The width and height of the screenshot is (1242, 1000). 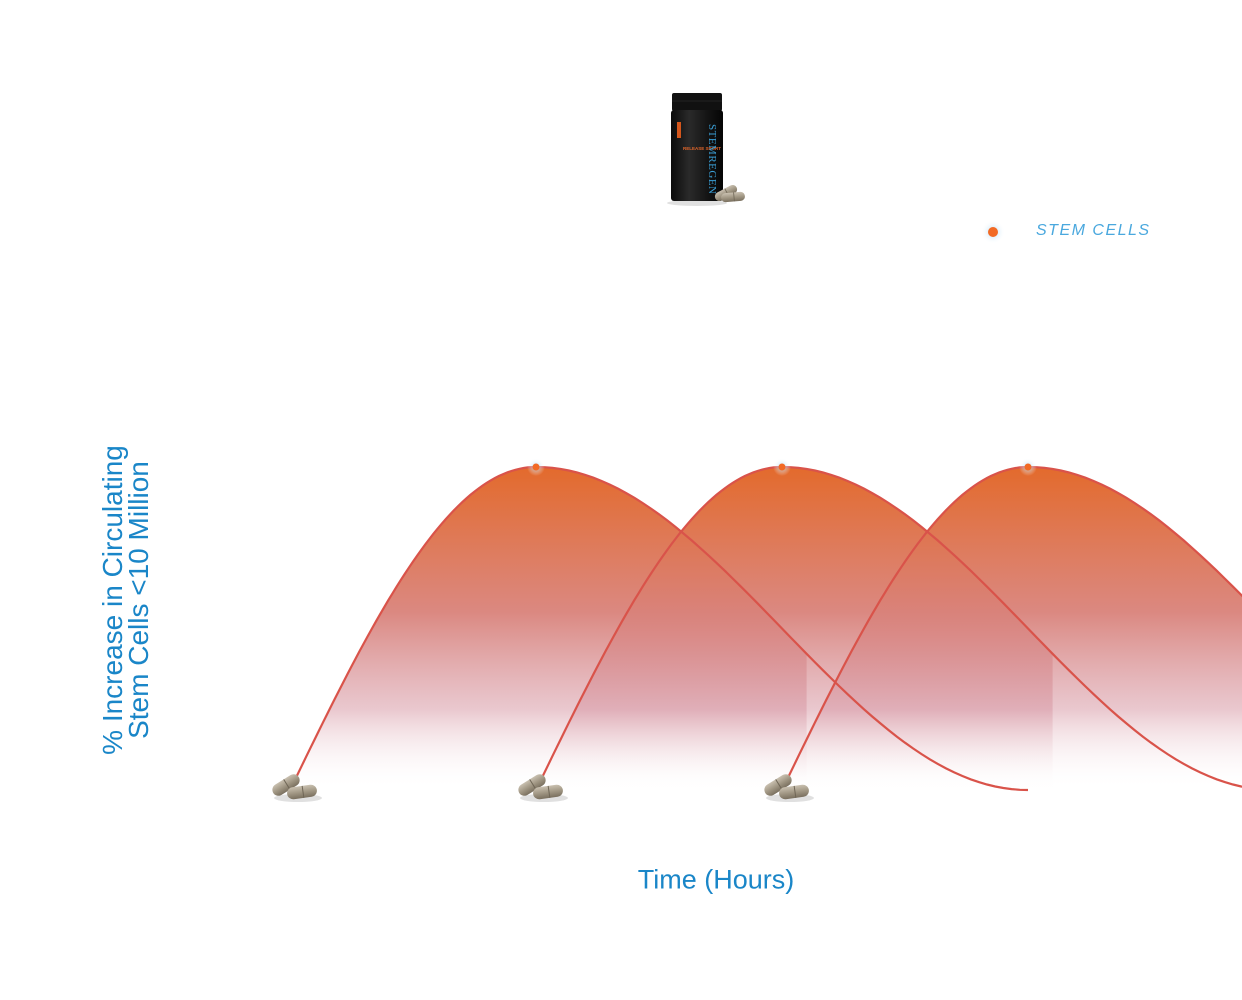 I want to click on dose-capsules, so click(x=543, y=788).